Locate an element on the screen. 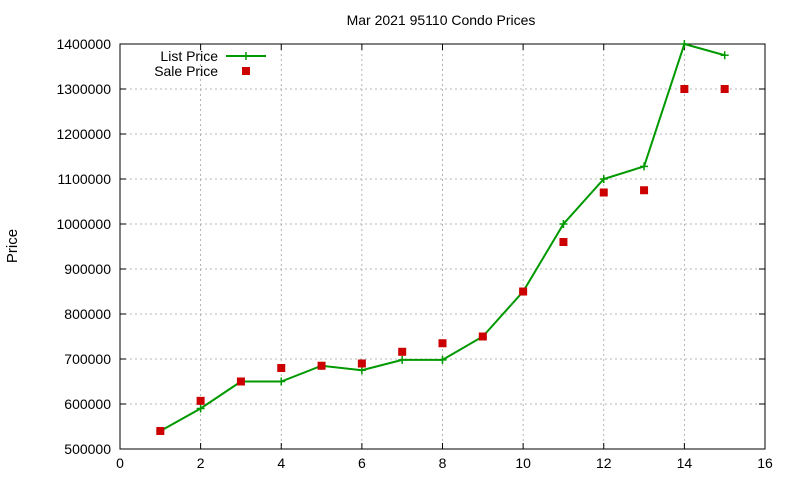 This screenshot has width=800, height=480. x-tick-label: 0 is located at coordinates (120, 463).